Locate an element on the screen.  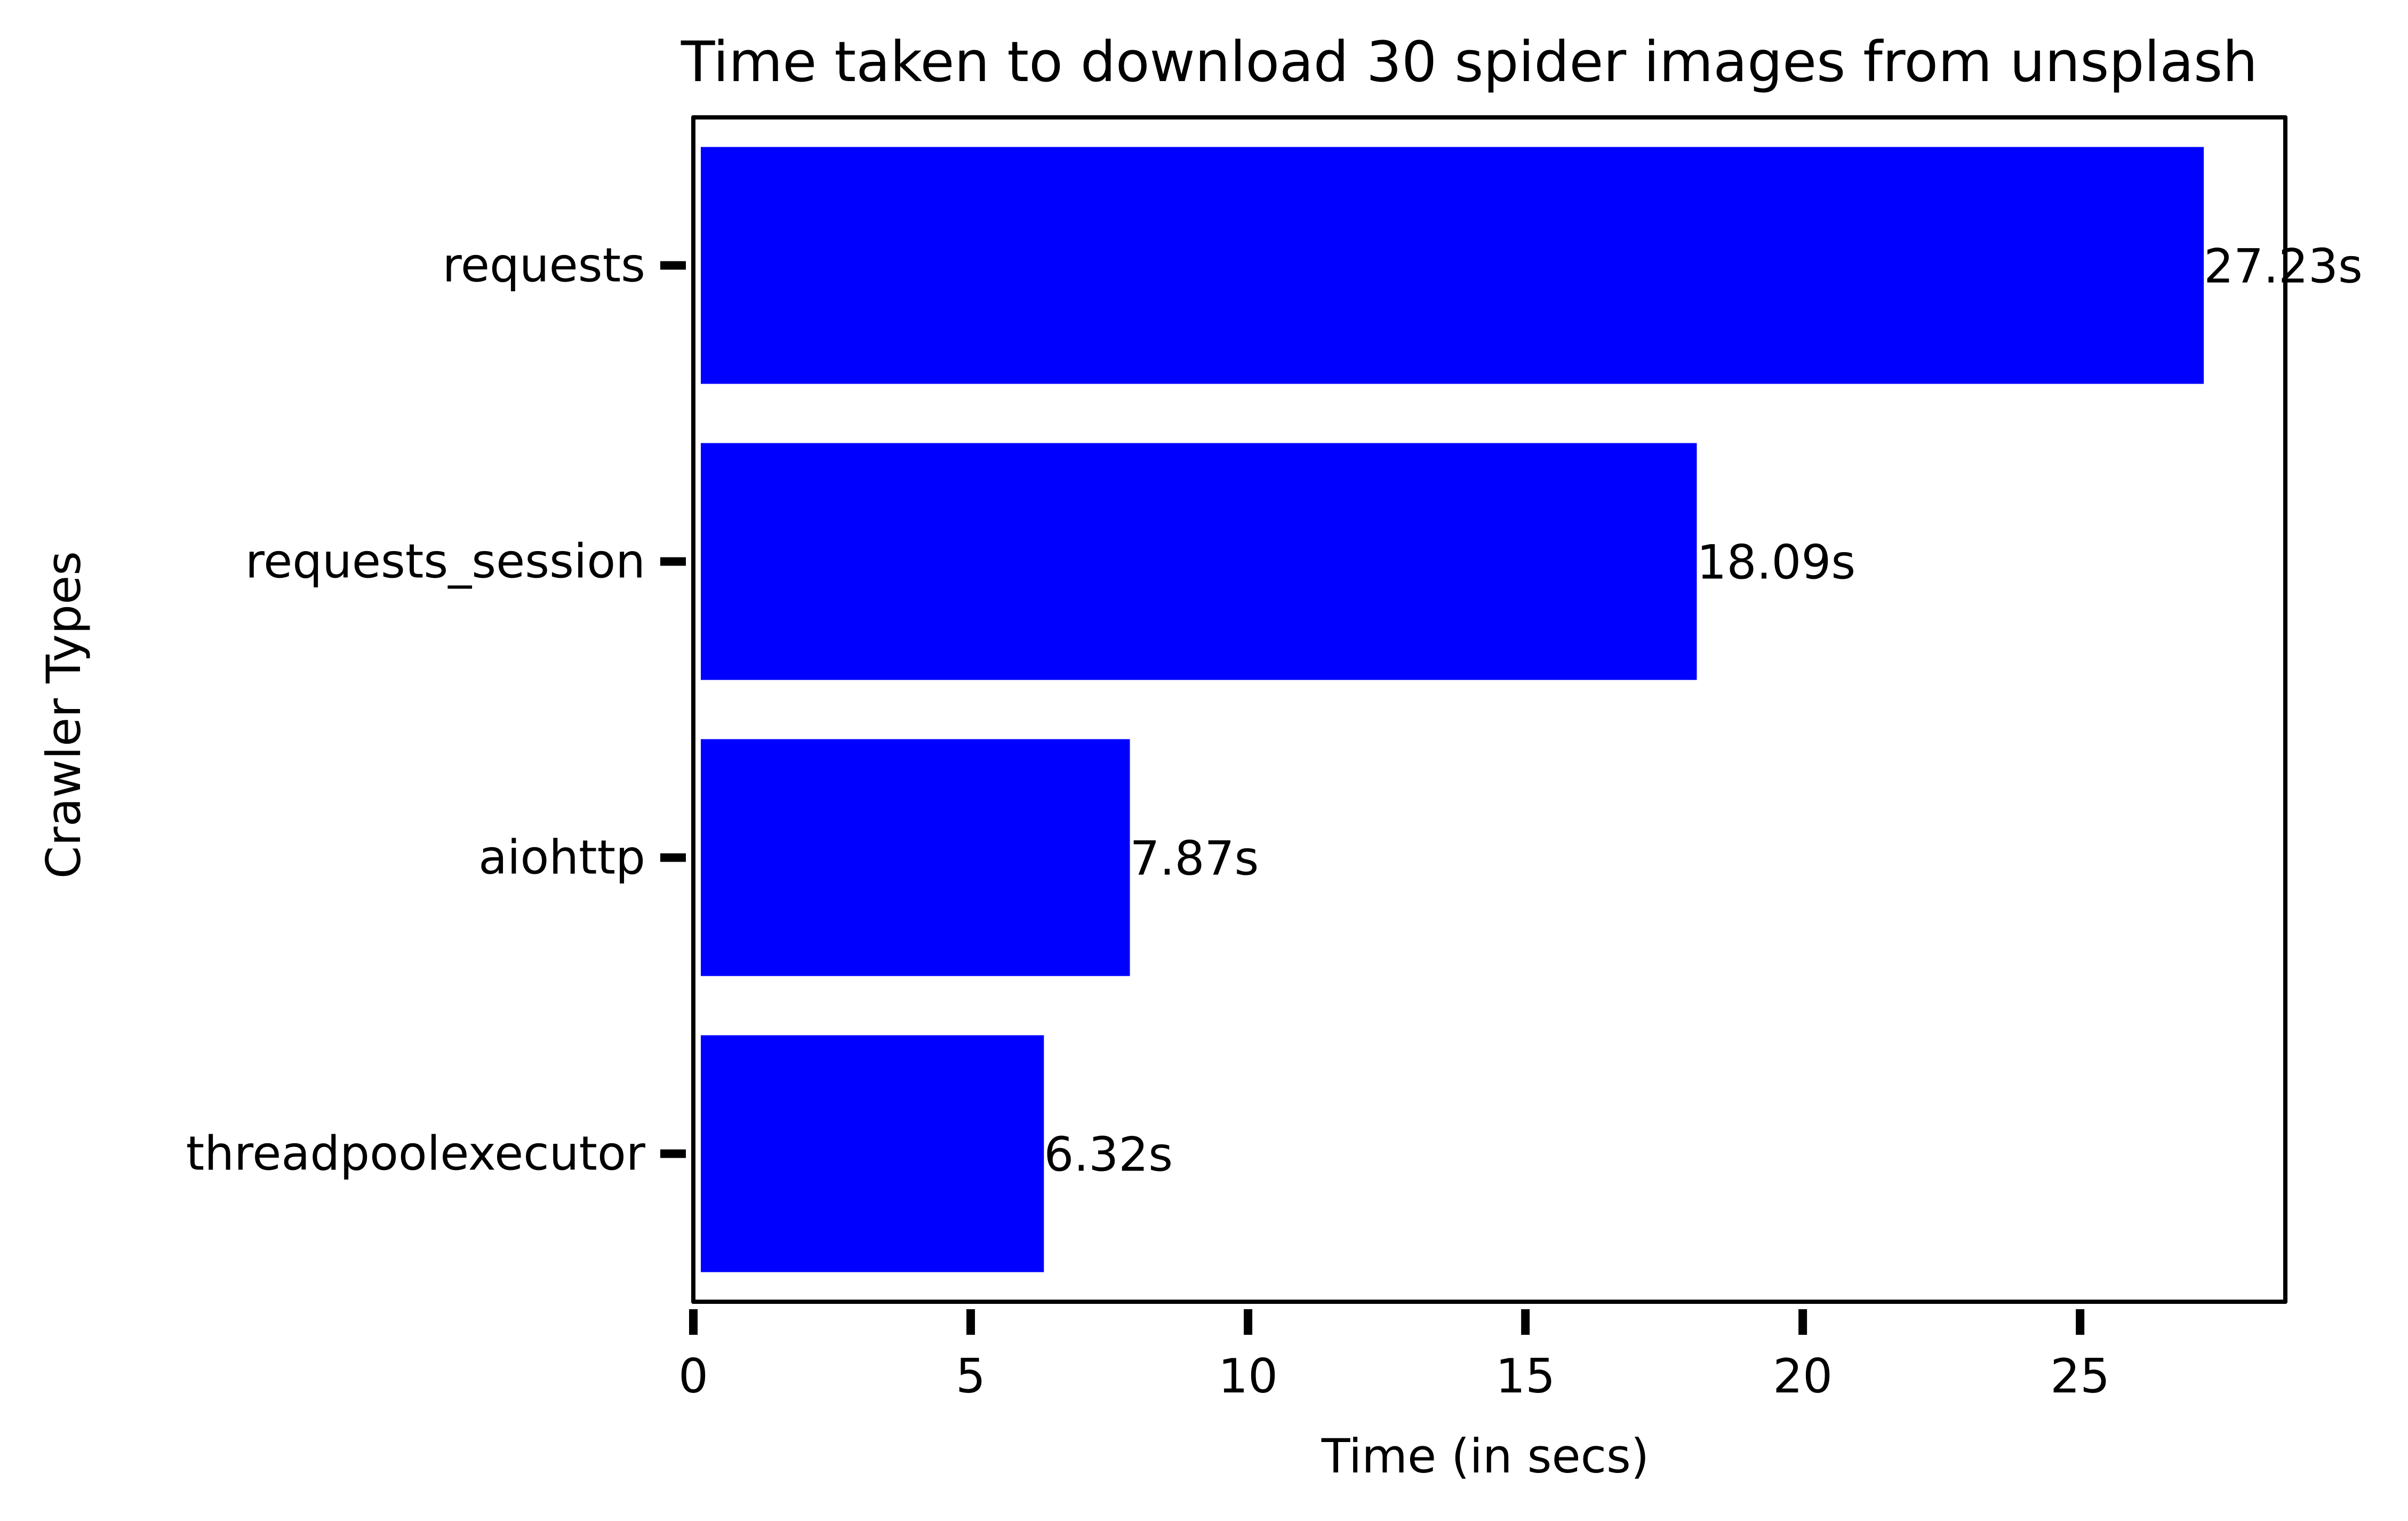
bar-aiohttp is located at coordinates (915, 857).